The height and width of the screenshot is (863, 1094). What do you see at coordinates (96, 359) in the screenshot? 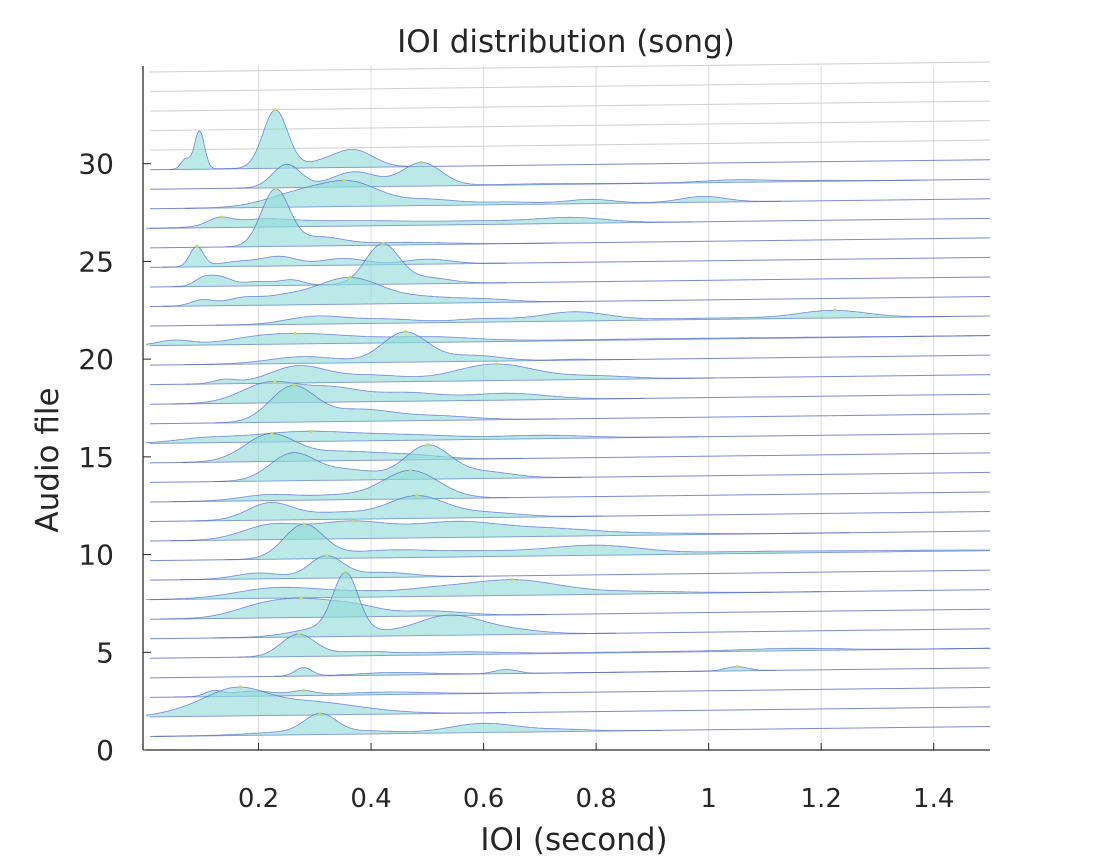
I see `y-tick-label: 20` at bounding box center [96, 359].